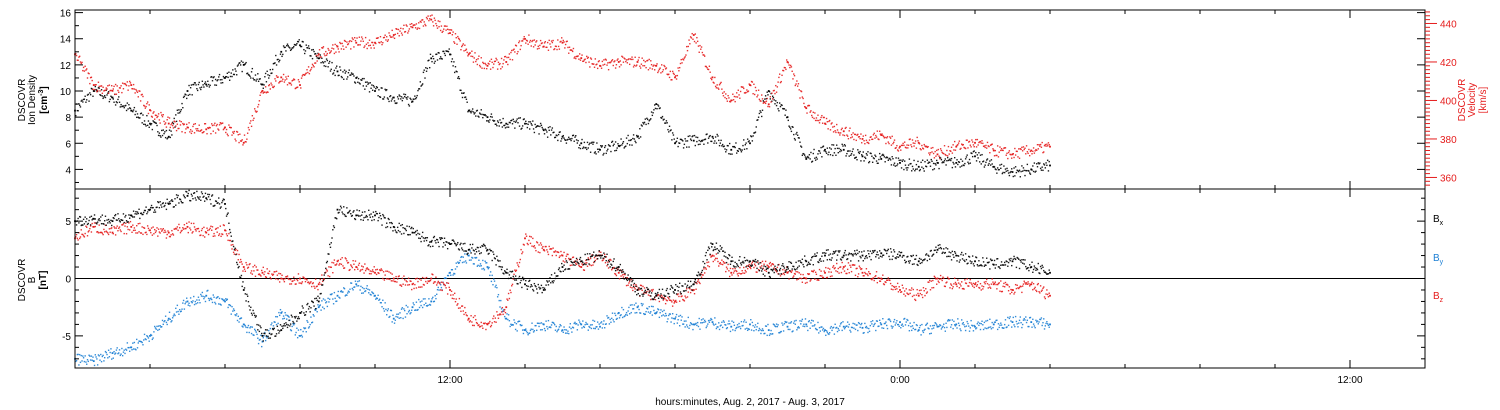 The height and width of the screenshot is (410, 1500). Describe the element at coordinates (581, 267) in the screenshot. I see `bz-point` at that location.